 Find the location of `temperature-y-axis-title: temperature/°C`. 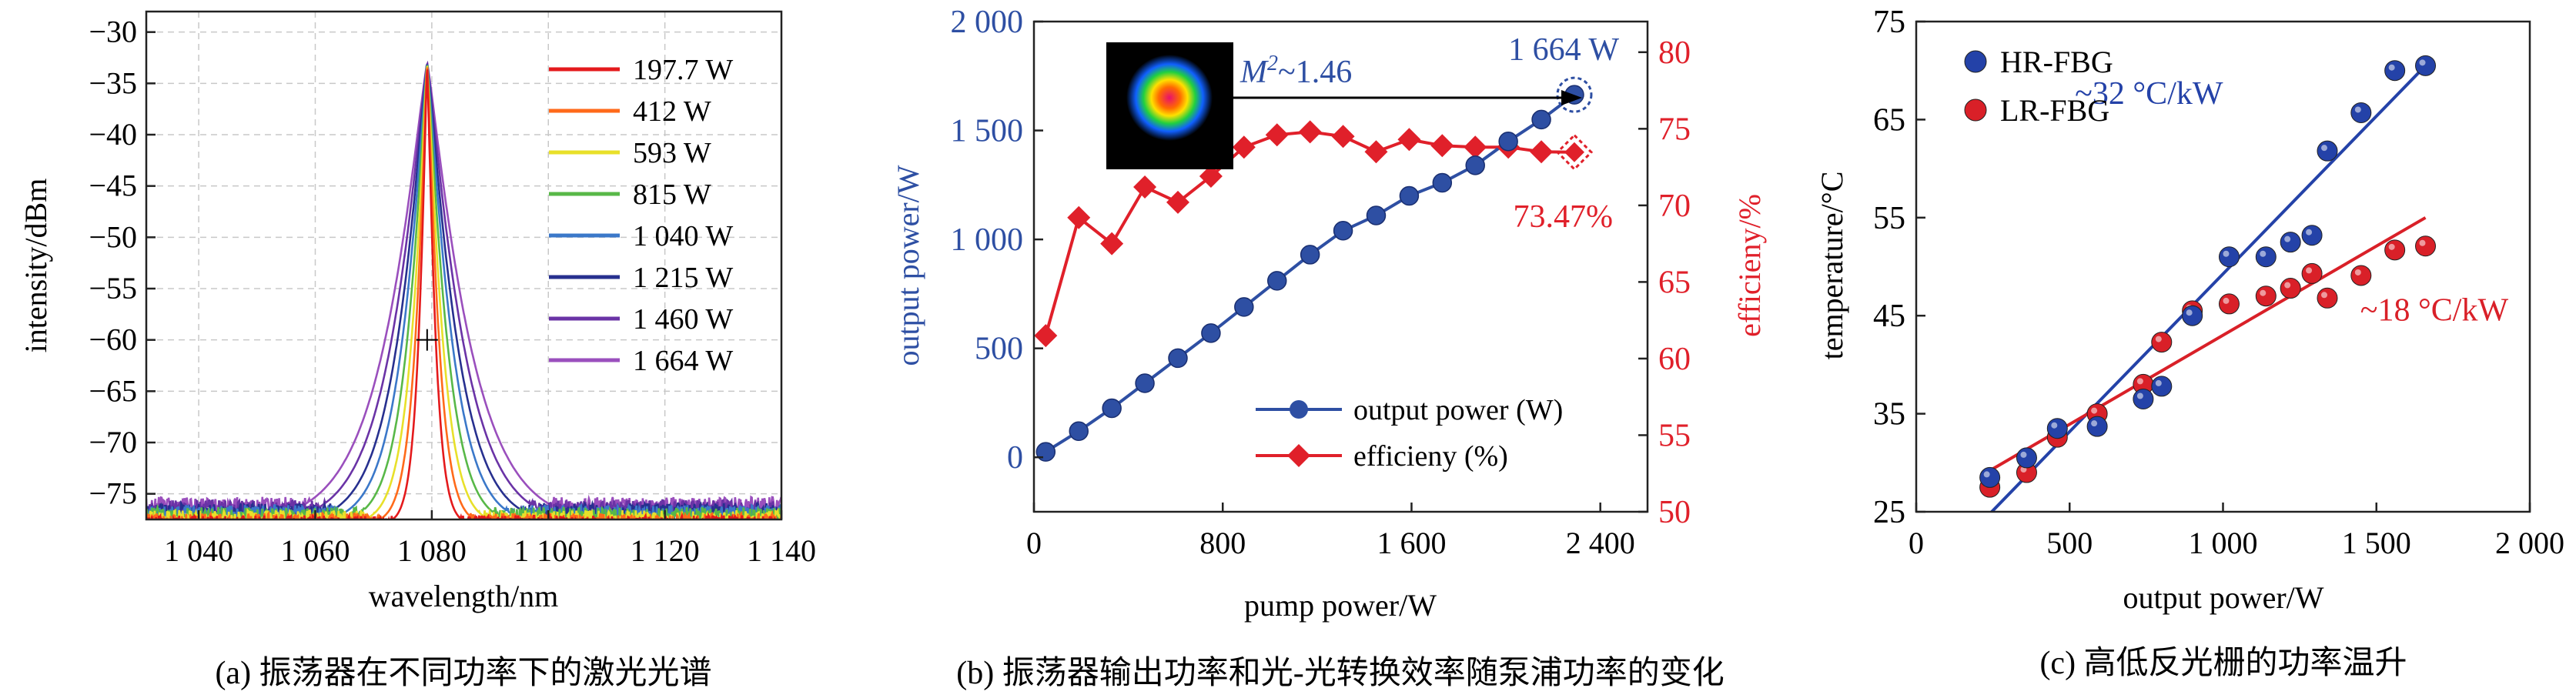

temperature-y-axis-title: temperature/°C is located at coordinates (1832, 266).